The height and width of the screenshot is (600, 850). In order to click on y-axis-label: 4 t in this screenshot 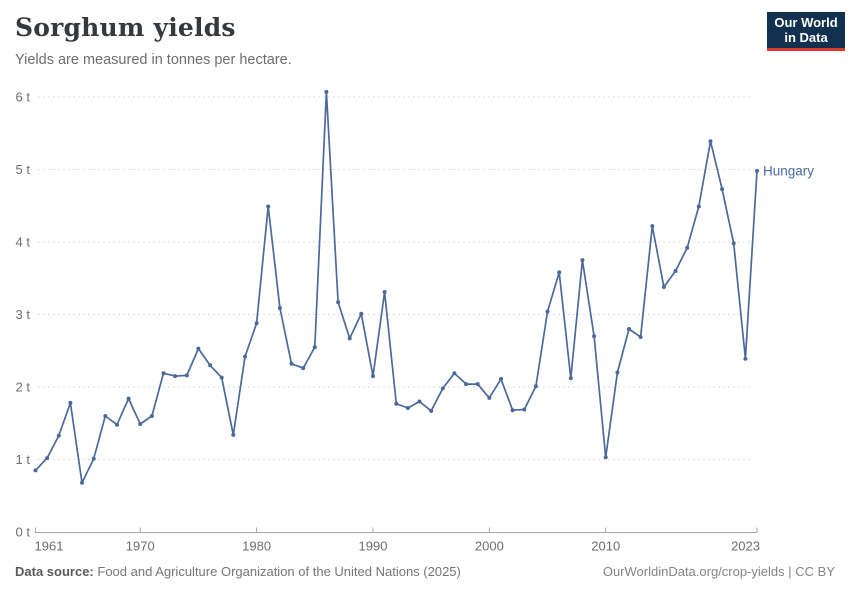, I will do `click(23, 242)`.